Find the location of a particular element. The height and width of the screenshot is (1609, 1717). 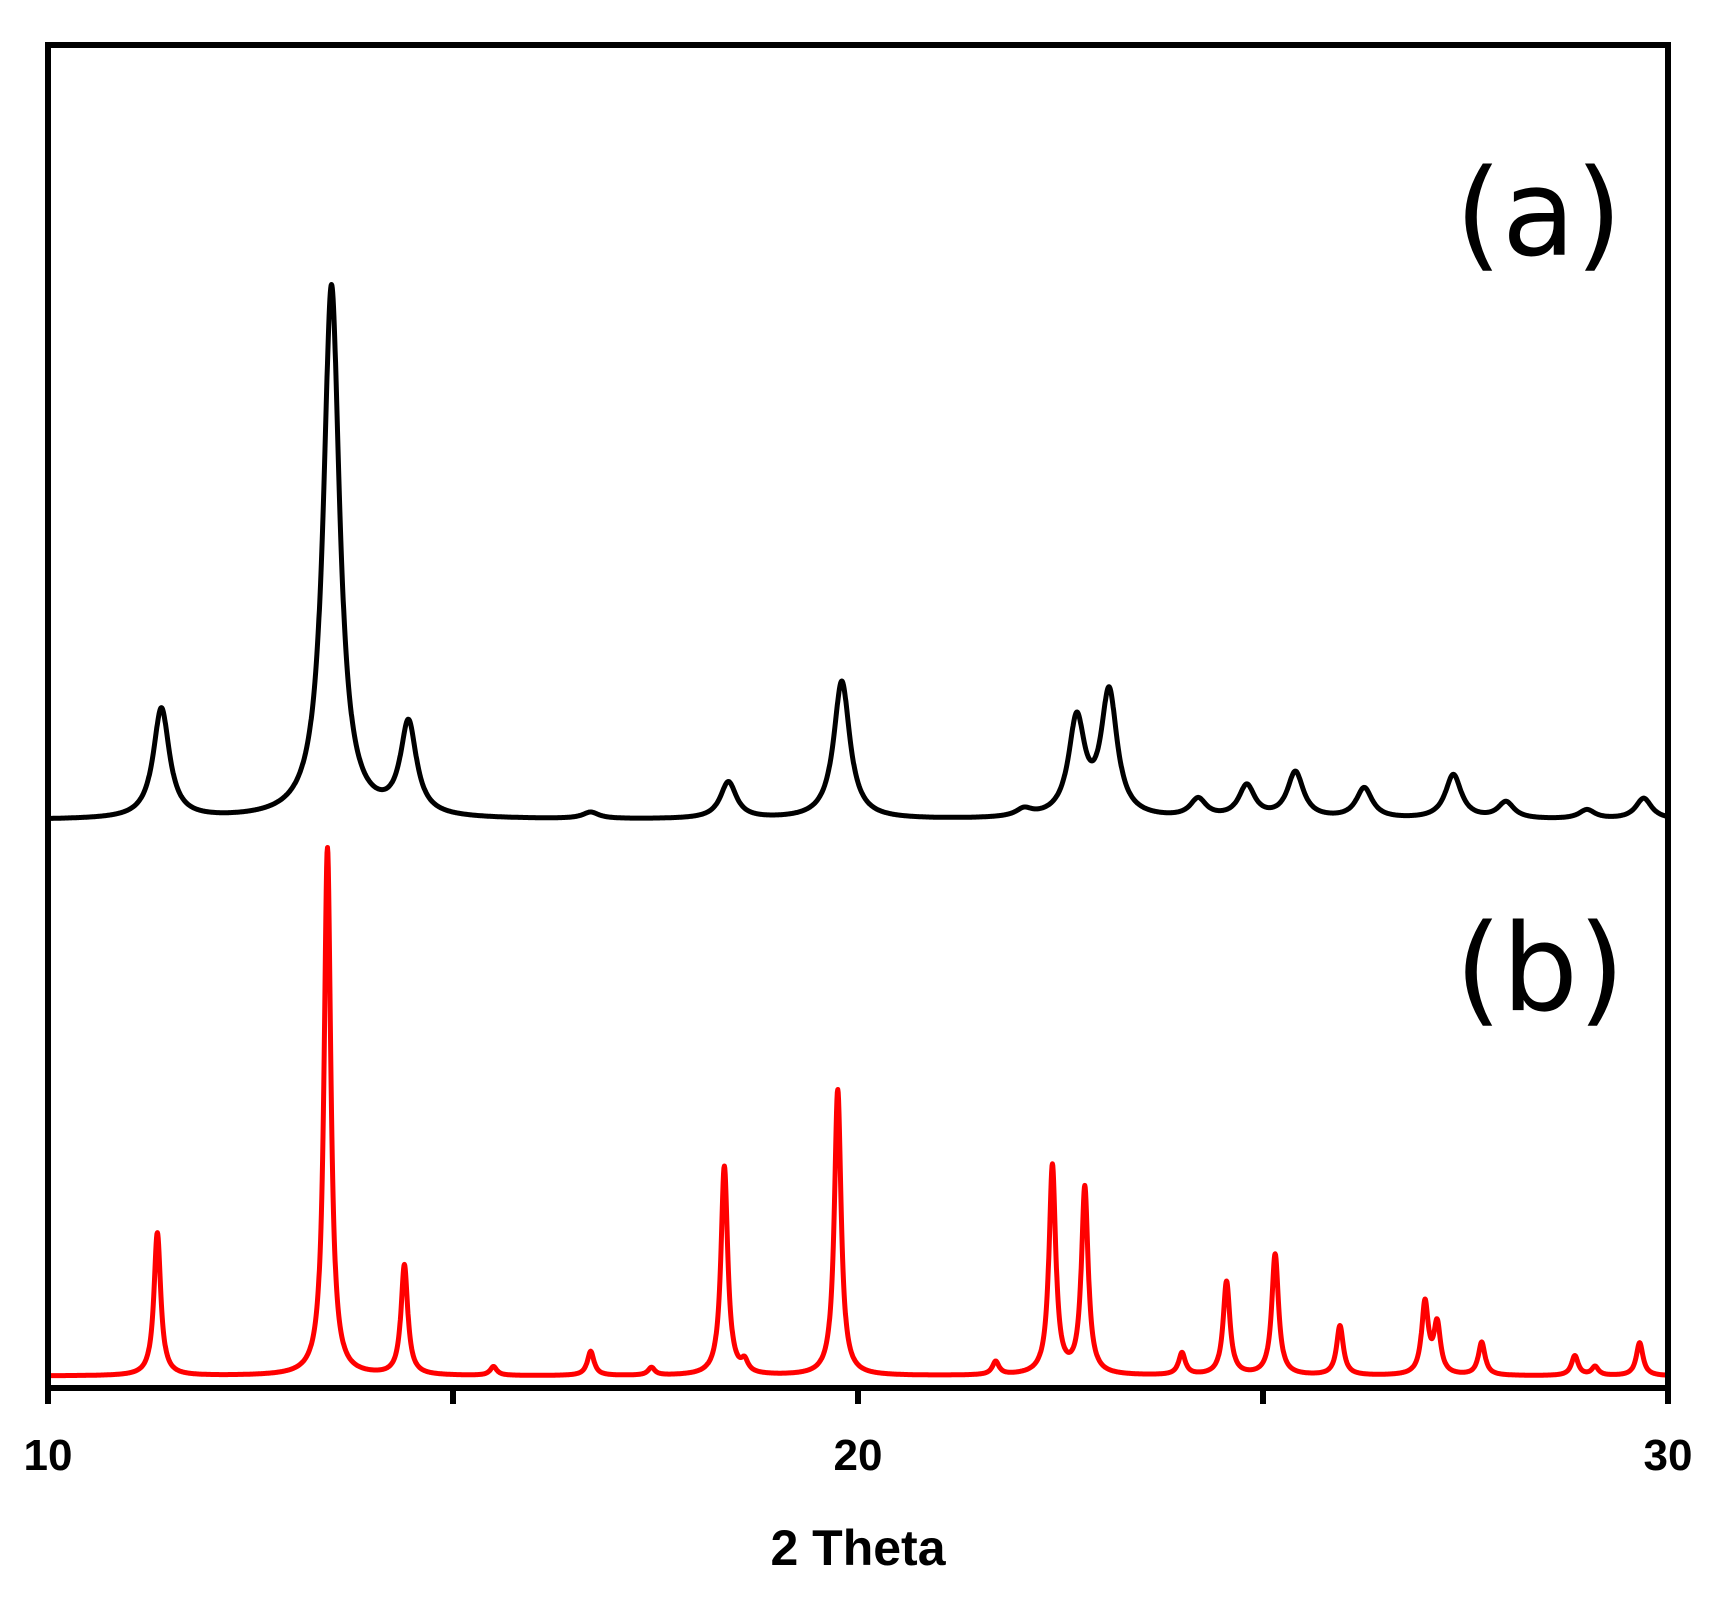

x-tick-label-30: 30 is located at coordinates (1668, 1455).